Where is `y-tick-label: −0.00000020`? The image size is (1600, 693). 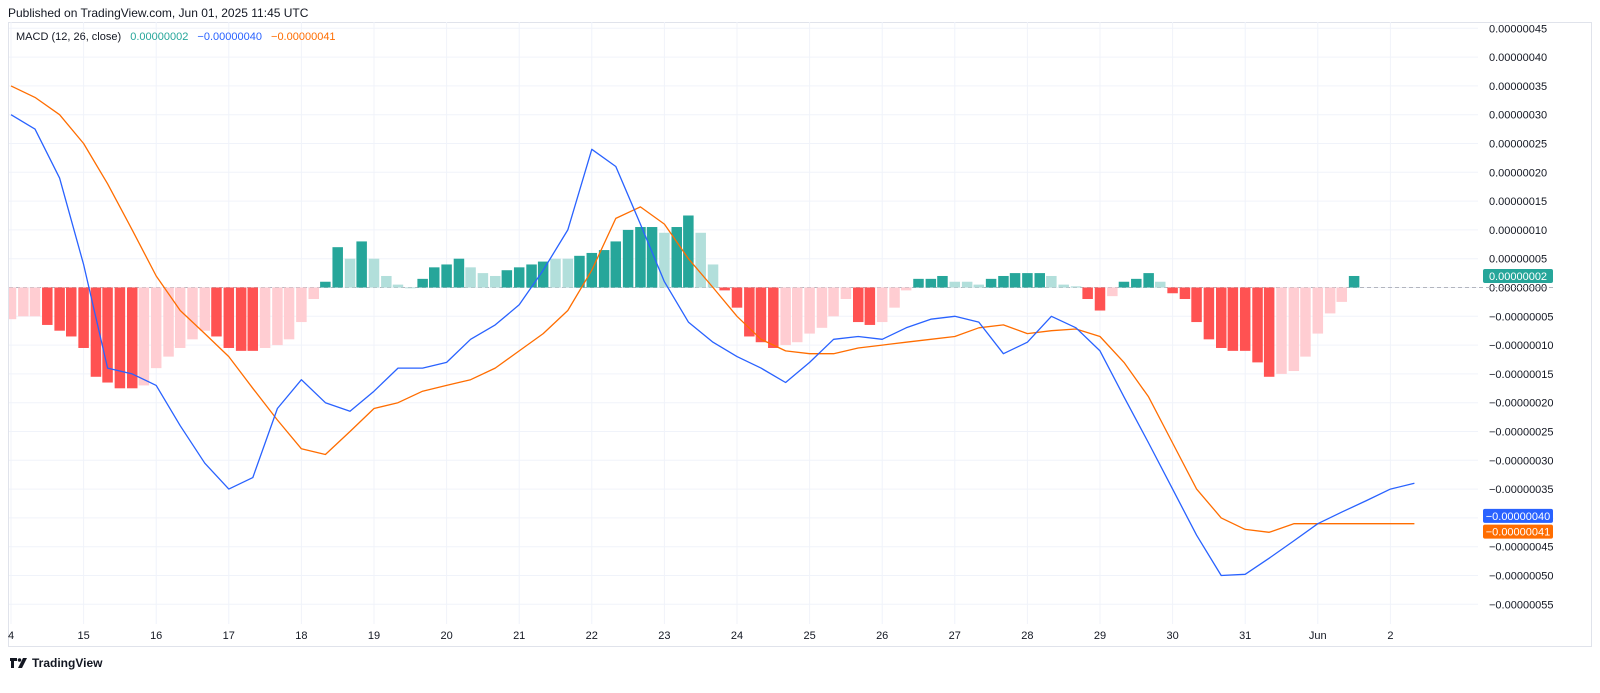
y-tick-label: −0.00000020 is located at coordinates (1521, 404).